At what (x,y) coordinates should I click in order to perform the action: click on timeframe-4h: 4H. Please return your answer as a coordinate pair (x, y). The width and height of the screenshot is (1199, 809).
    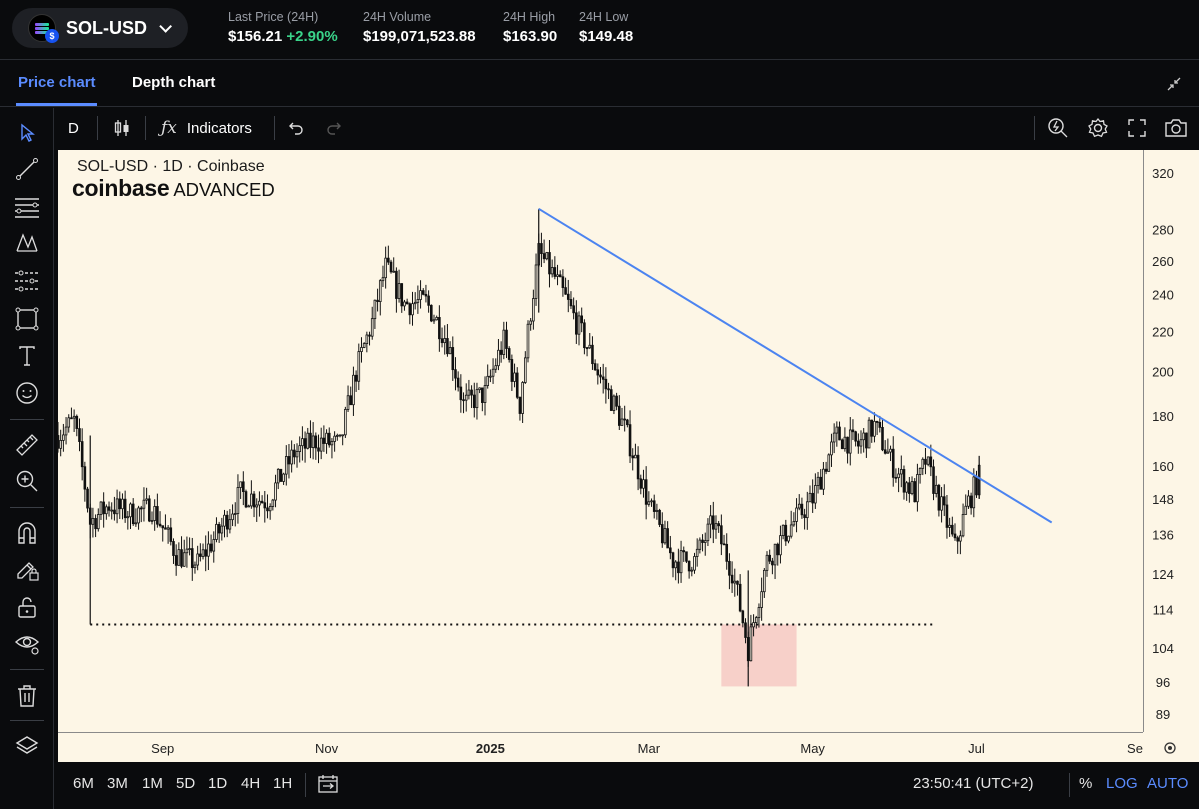
    Looking at the image, I should click on (251, 783).